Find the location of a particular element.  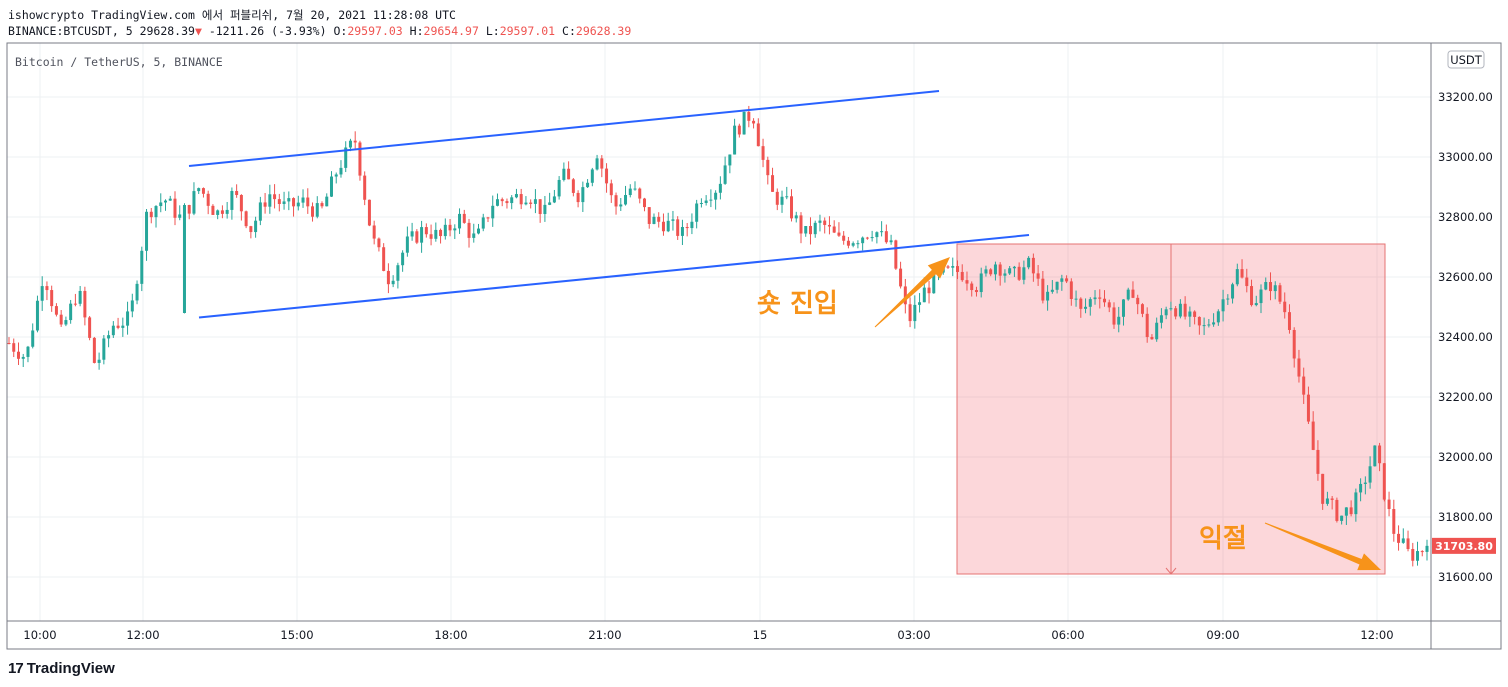

y-tick-label: 33200.00 is located at coordinates (1465, 97).